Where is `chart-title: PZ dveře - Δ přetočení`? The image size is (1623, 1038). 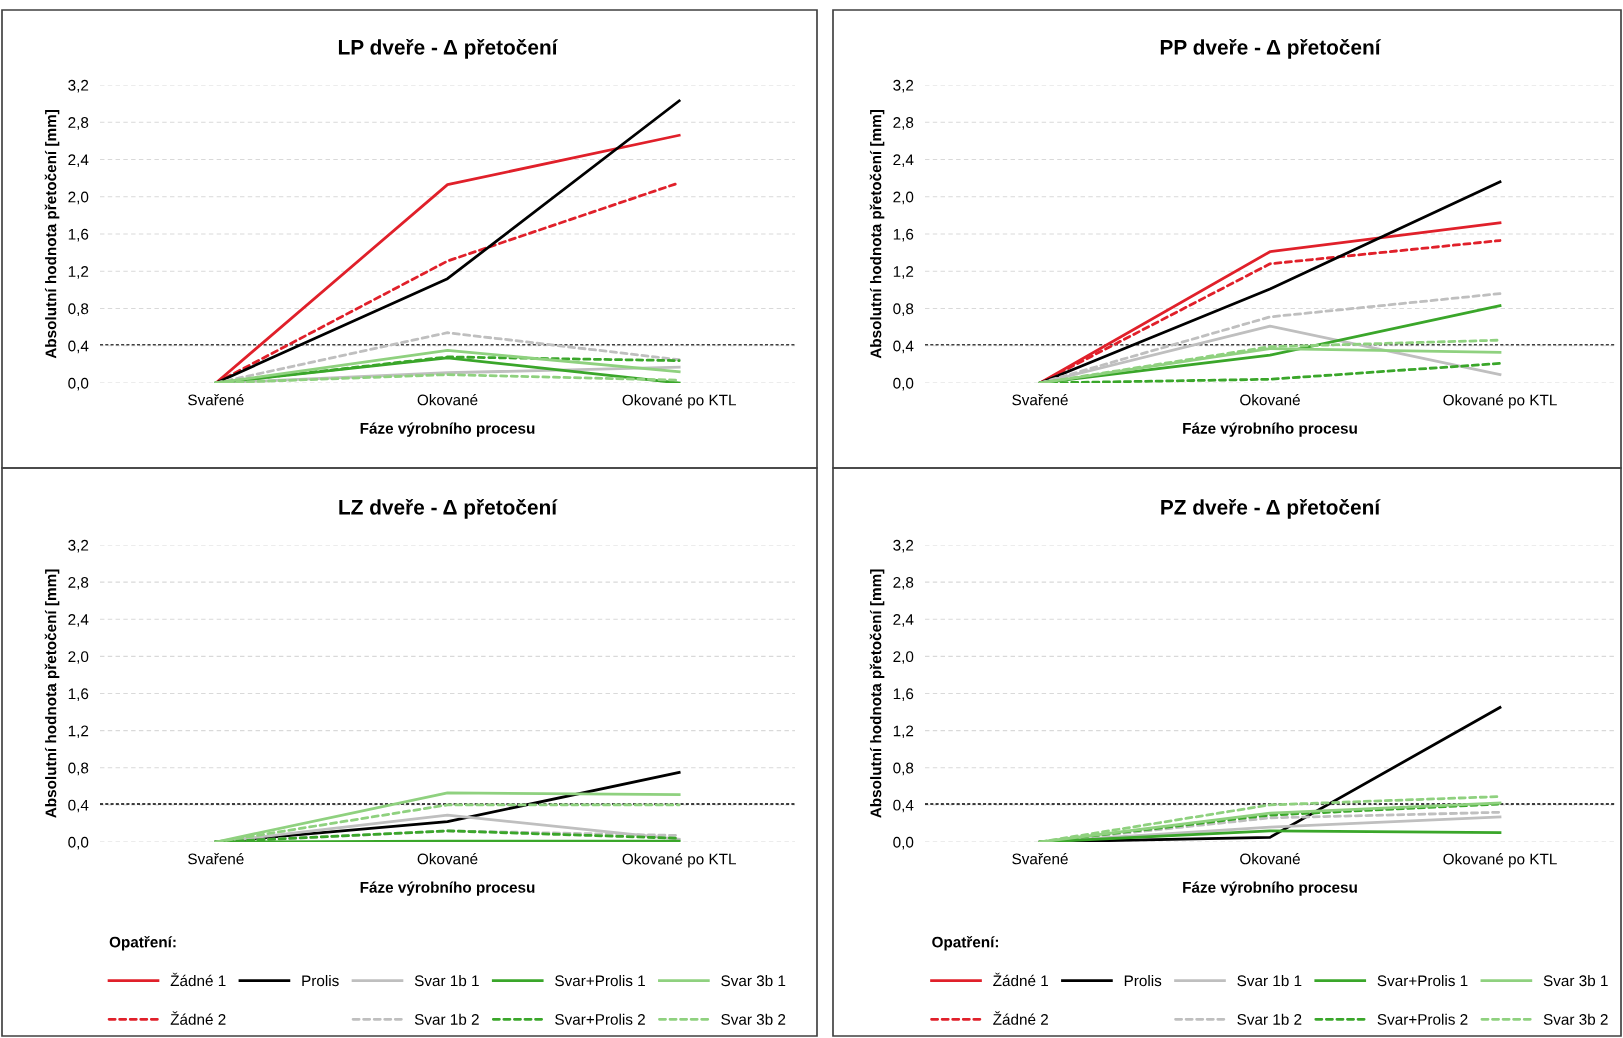 chart-title: PZ dveře - Δ přetočení is located at coordinates (1271, 508).